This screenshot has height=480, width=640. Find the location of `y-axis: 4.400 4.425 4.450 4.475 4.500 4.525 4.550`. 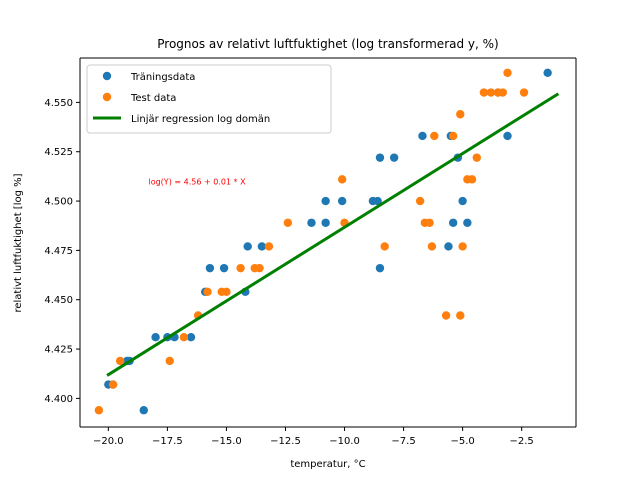

y-axis: 4.400 4.425 4.450 4.475 4.500 4.525 4.550 is located at coordinates (62, 251).